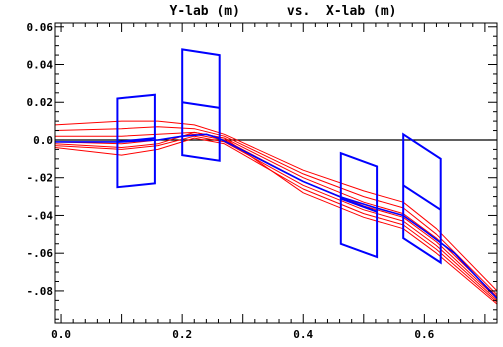 The width and height of the screenshot is (503, 347). I want to click on y-tick-label: 0.04, so click(40, 65).